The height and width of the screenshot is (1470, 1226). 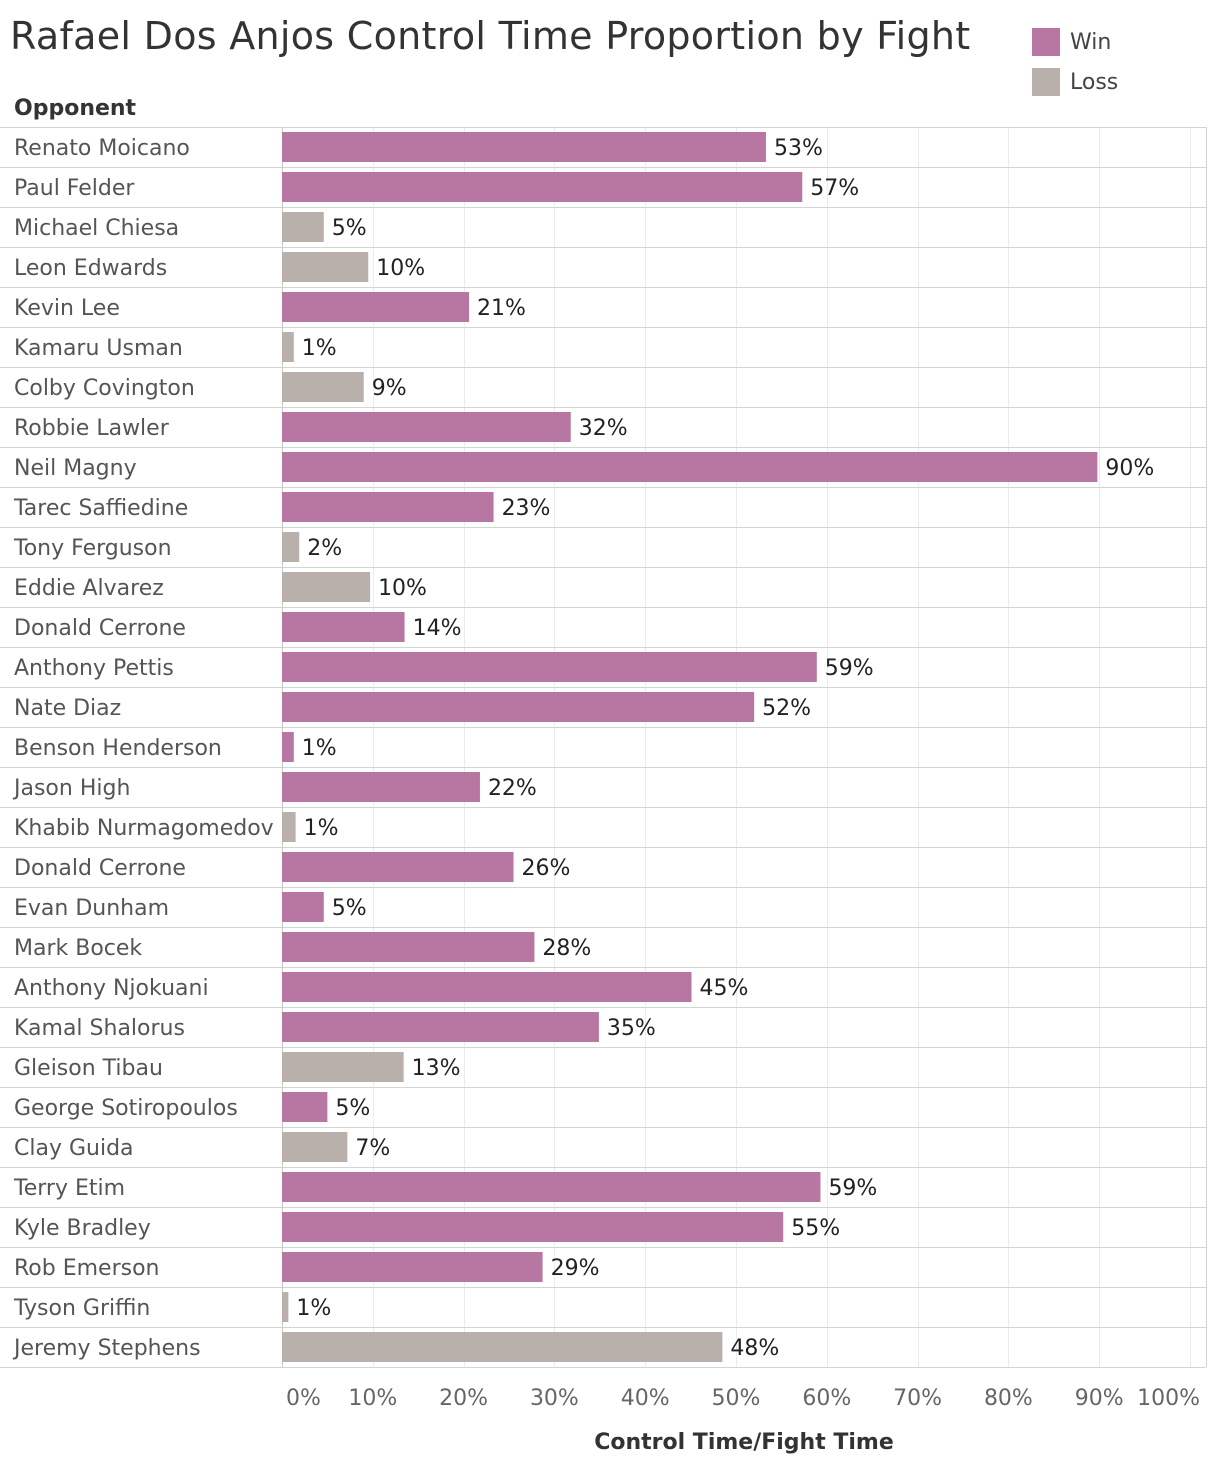 I want to click on category-label: Evan Dunham, so click(x=91, y=908).